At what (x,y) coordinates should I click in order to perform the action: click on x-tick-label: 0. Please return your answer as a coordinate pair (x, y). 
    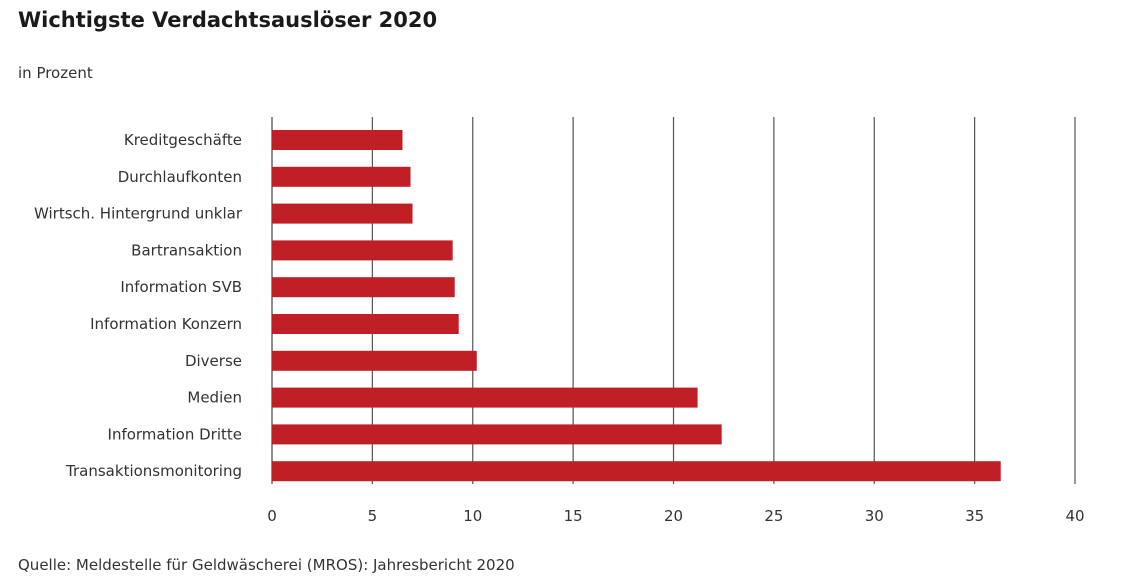
    Looking at the image, I should click on (272, 516).